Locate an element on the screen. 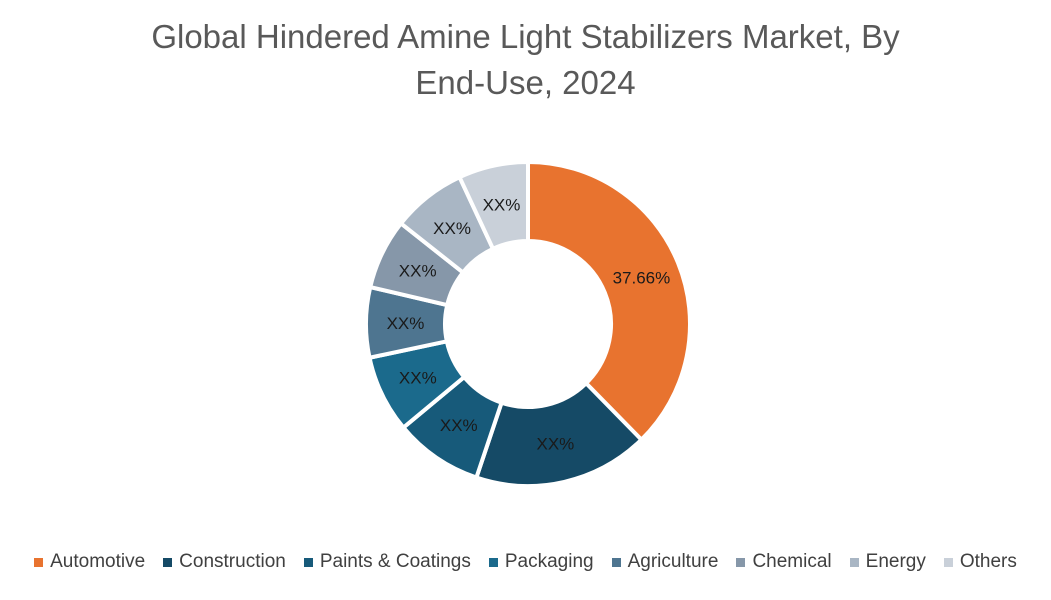  slice-others is located at coordinates (493, 205).